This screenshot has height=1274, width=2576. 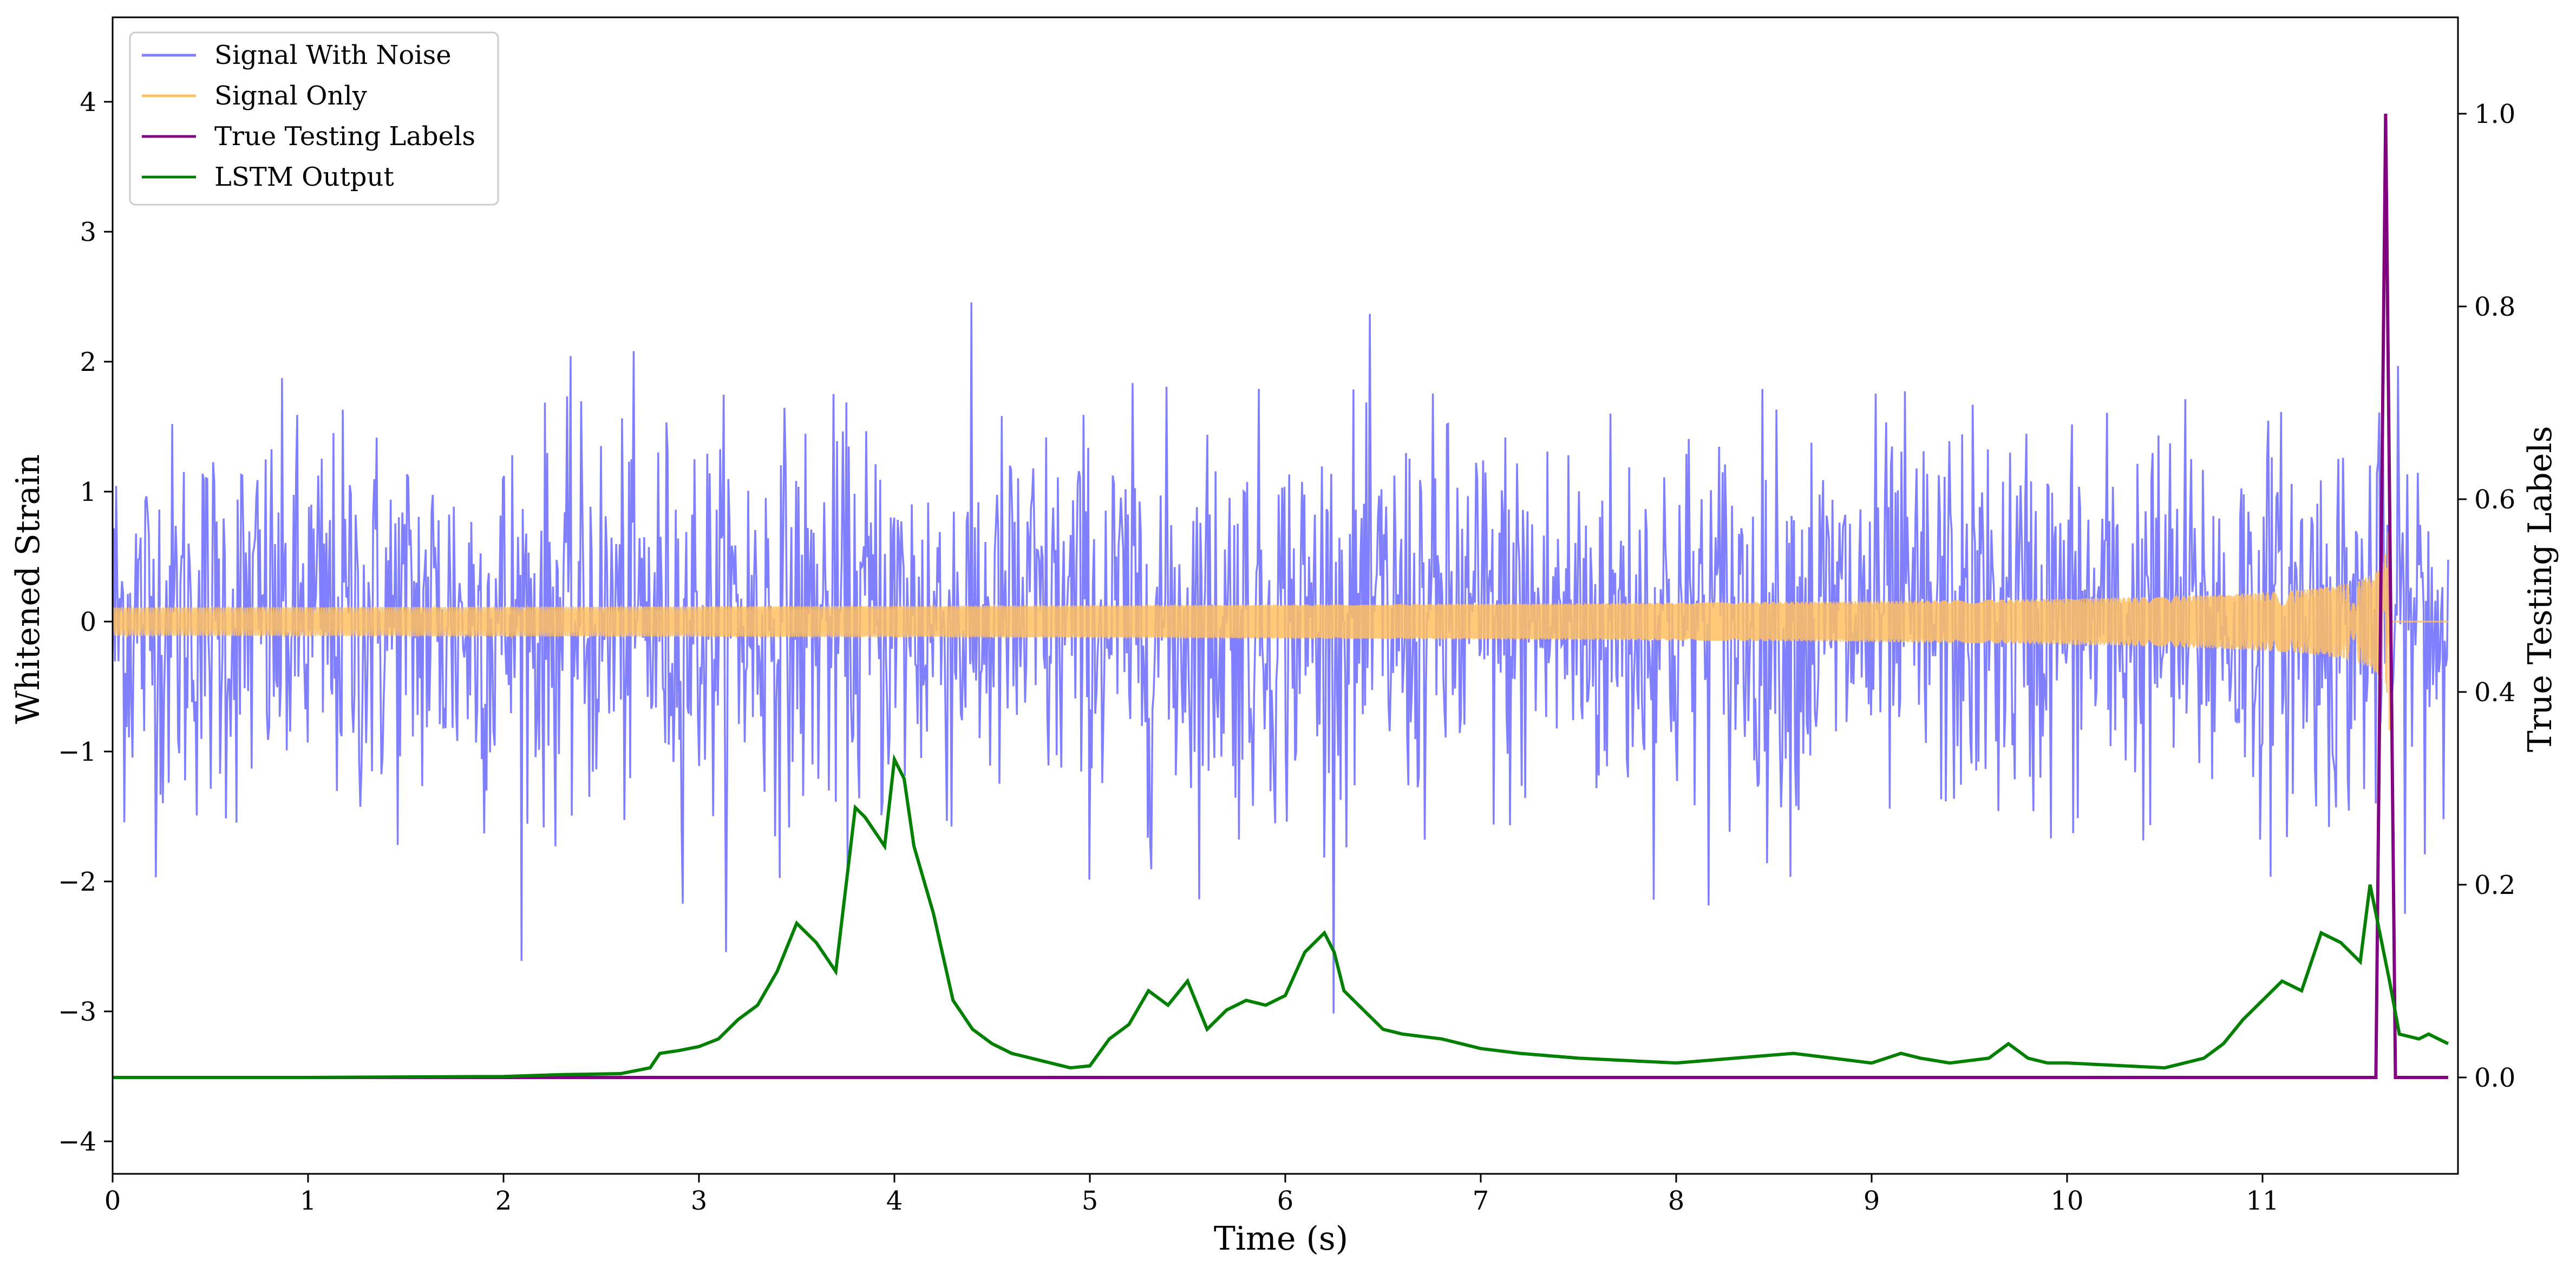 What do you see at coordinates (1872, 1201) in the screenshot?
I see `x-tick-label: 9` at bounding box center [1872, 1201].